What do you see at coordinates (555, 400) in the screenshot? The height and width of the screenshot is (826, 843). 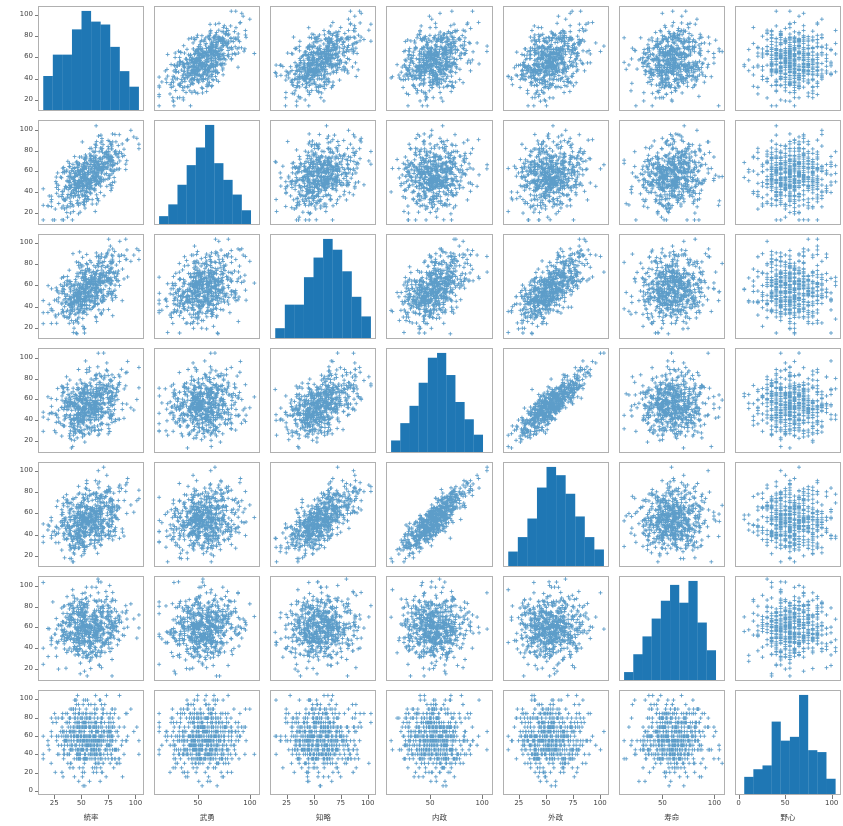 I see `panel-scatter-gaisei-vs-naisei` at bounding box center [555, 400].